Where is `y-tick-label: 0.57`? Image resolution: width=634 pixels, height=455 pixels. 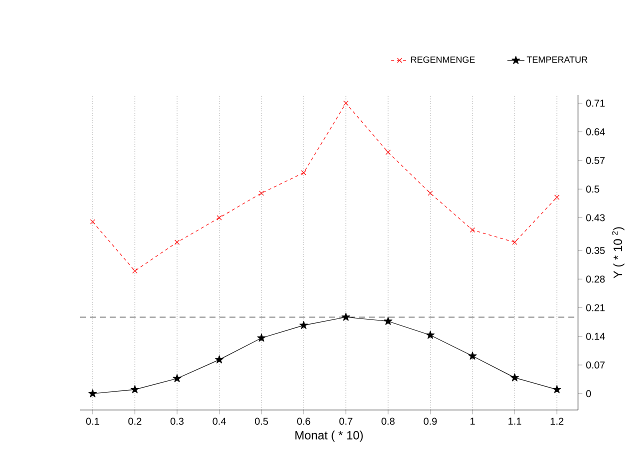 y-tick-label: 0.57 is located at coordinates (595, 160).